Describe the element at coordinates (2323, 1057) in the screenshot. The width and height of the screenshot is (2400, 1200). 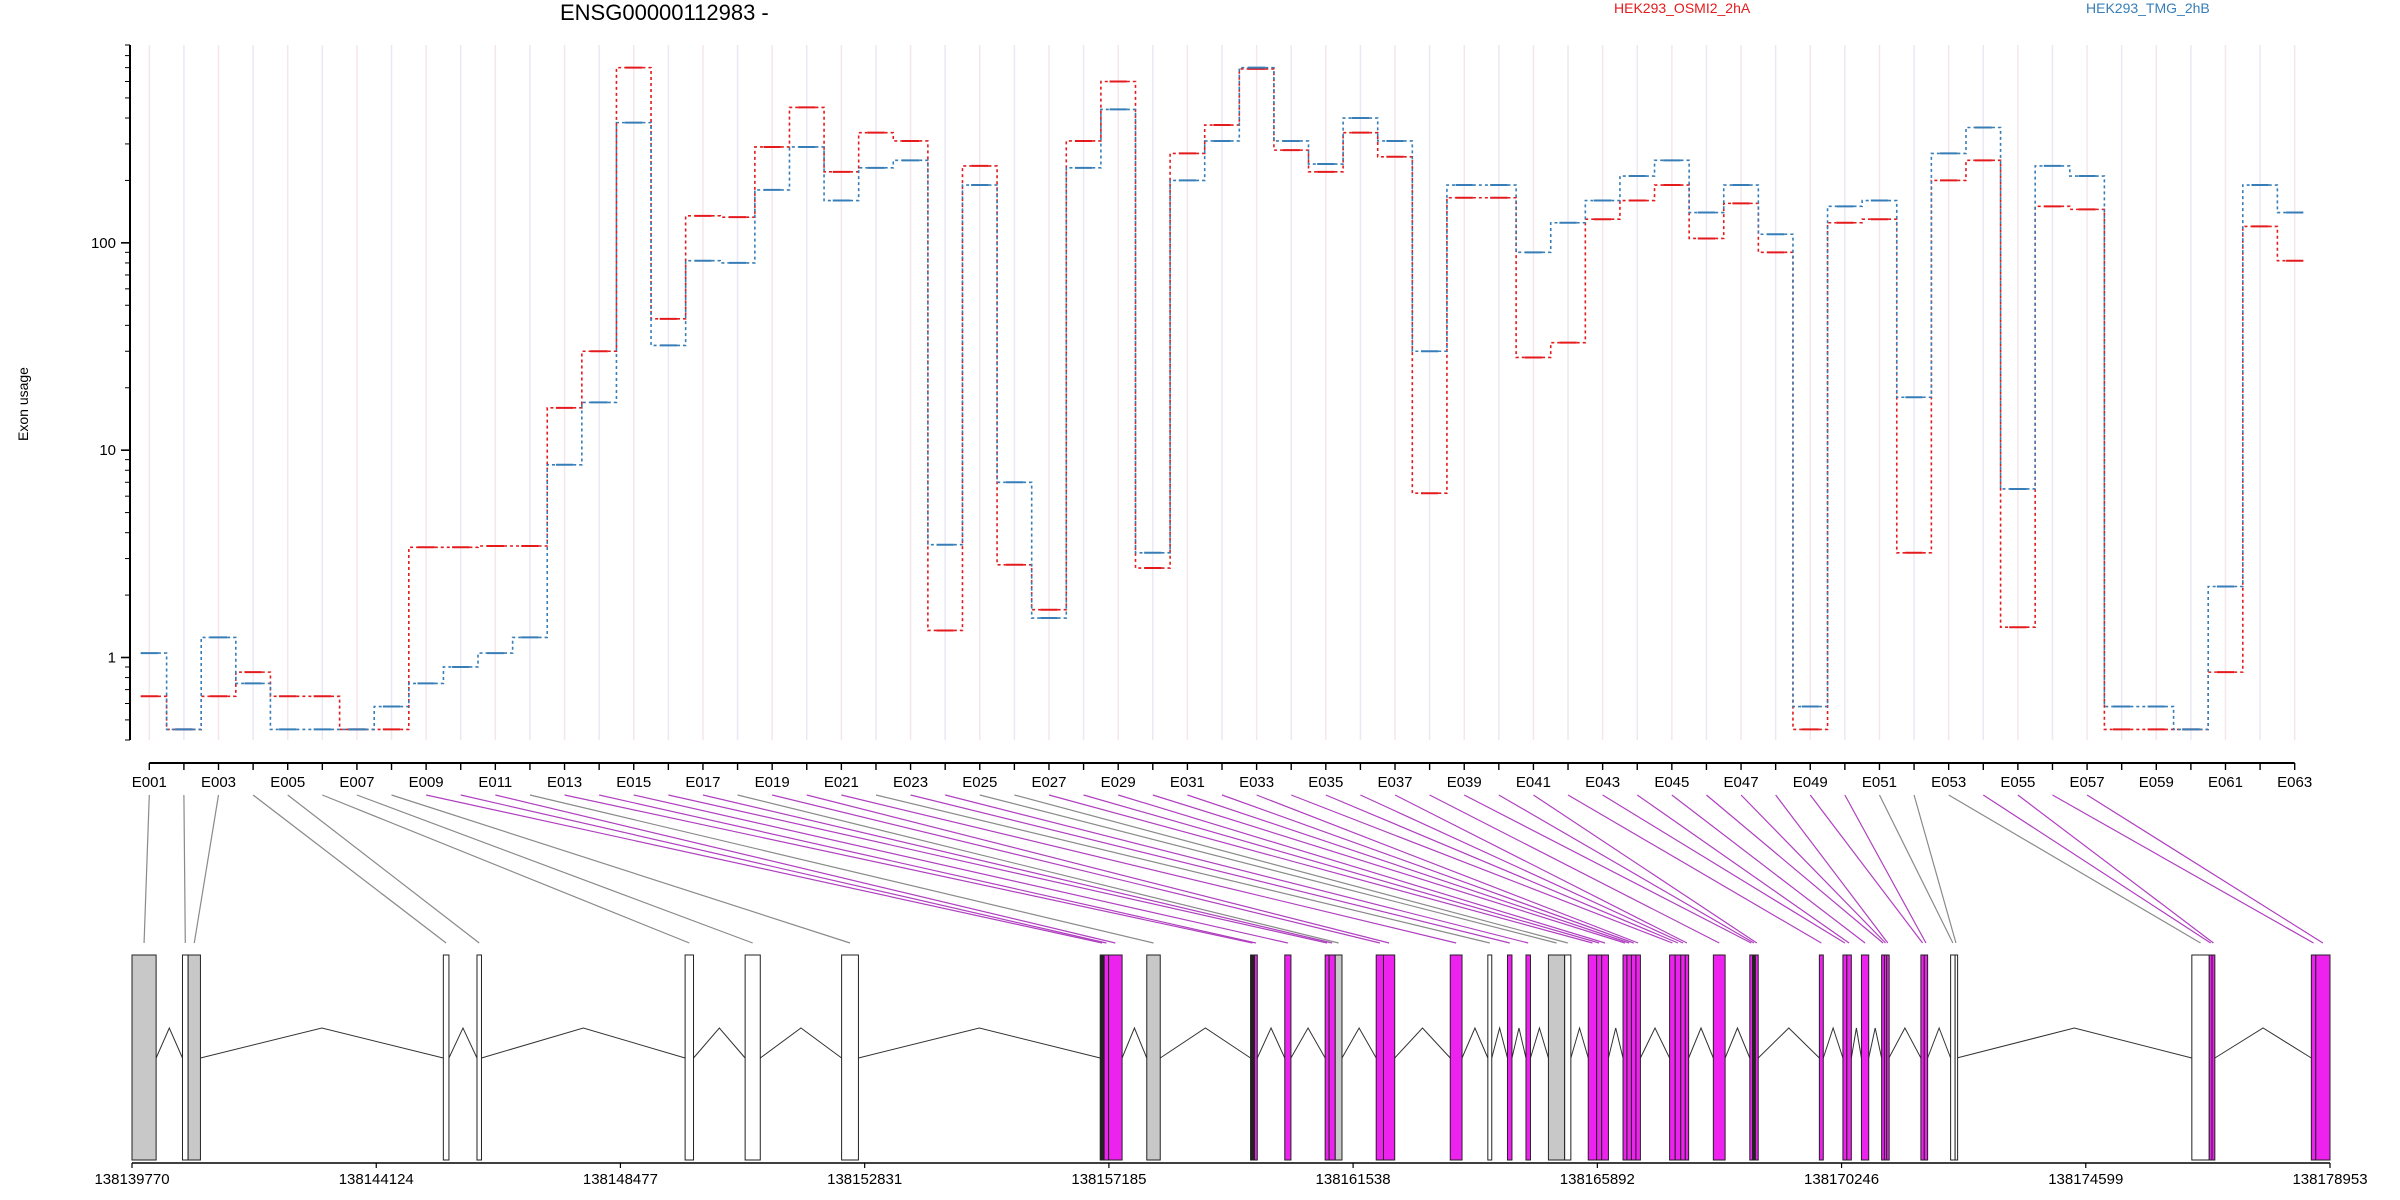
I see `exon-box-E057` at that location.